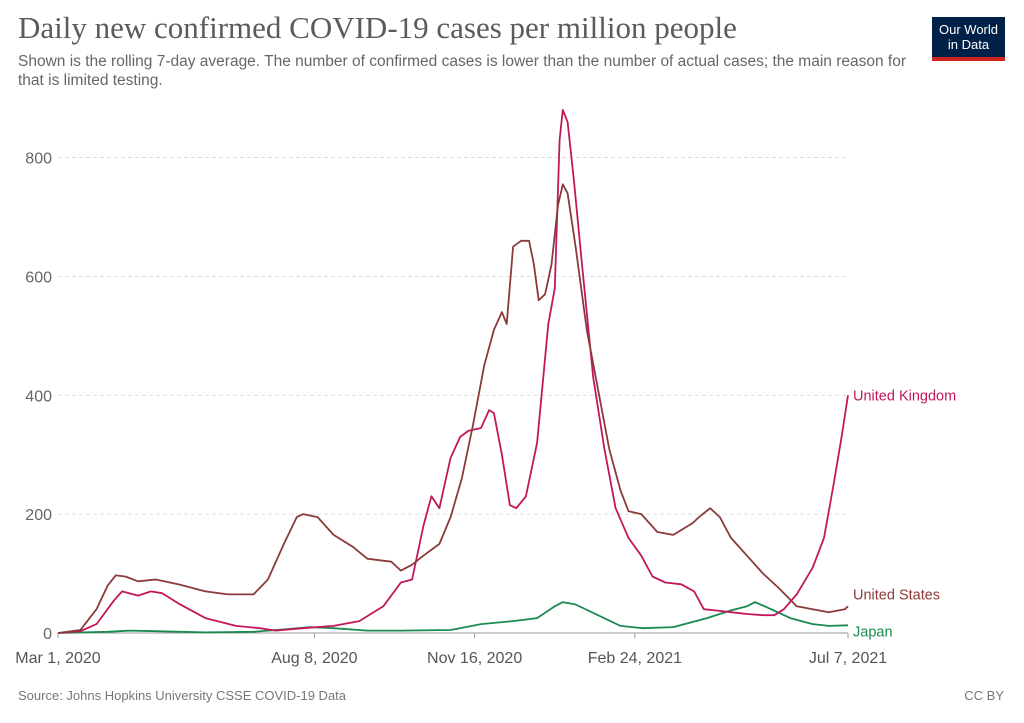  I want to click on x-tick-label: Mar 1, 2020, so click(57, 658).